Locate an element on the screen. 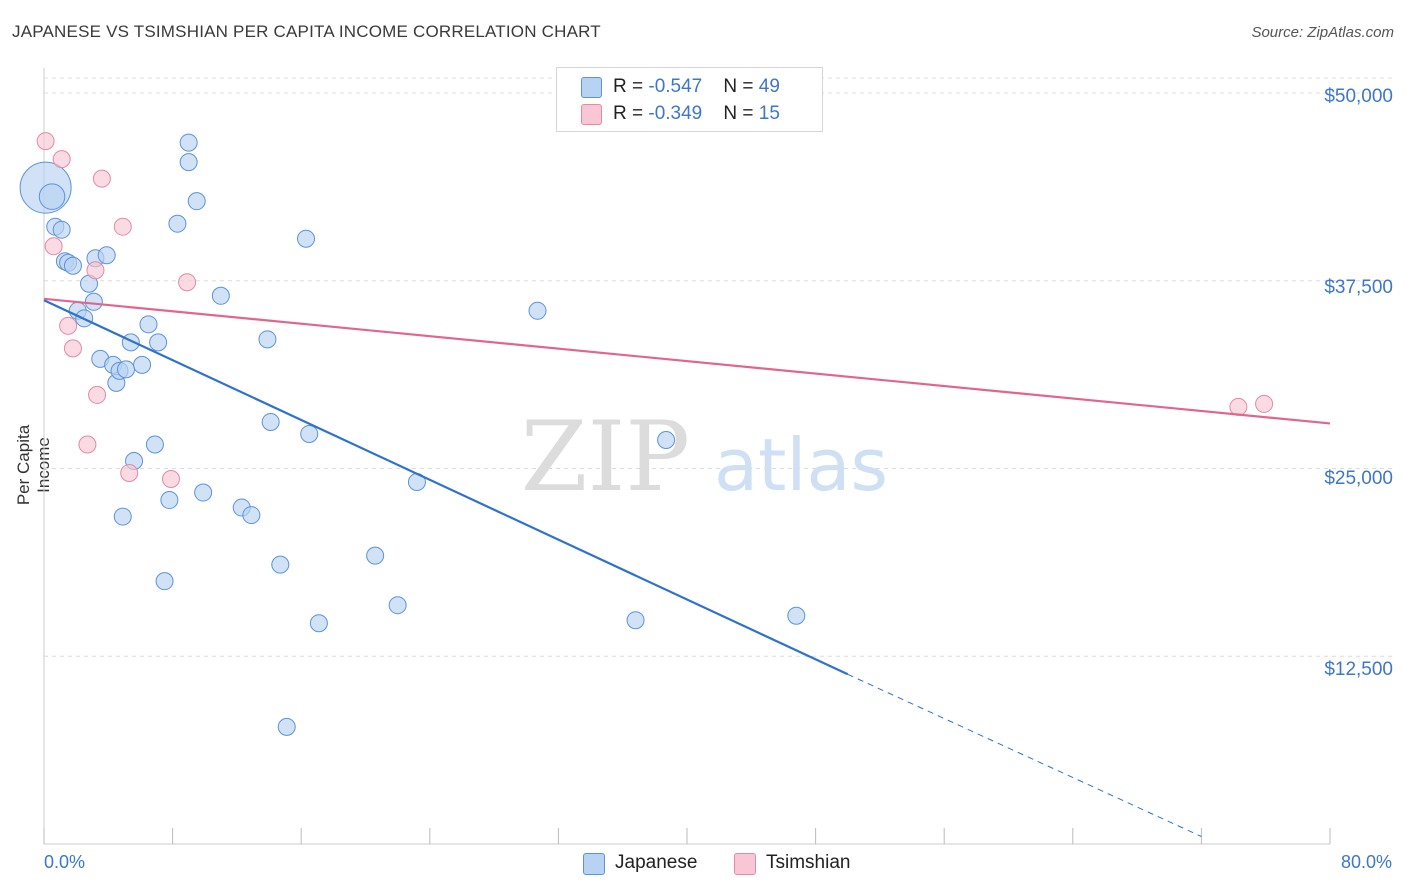 The height and width of the screenshot is (892, 1406). y-tick-label-37500: $37,500 is located at coordinates (1358, 287).